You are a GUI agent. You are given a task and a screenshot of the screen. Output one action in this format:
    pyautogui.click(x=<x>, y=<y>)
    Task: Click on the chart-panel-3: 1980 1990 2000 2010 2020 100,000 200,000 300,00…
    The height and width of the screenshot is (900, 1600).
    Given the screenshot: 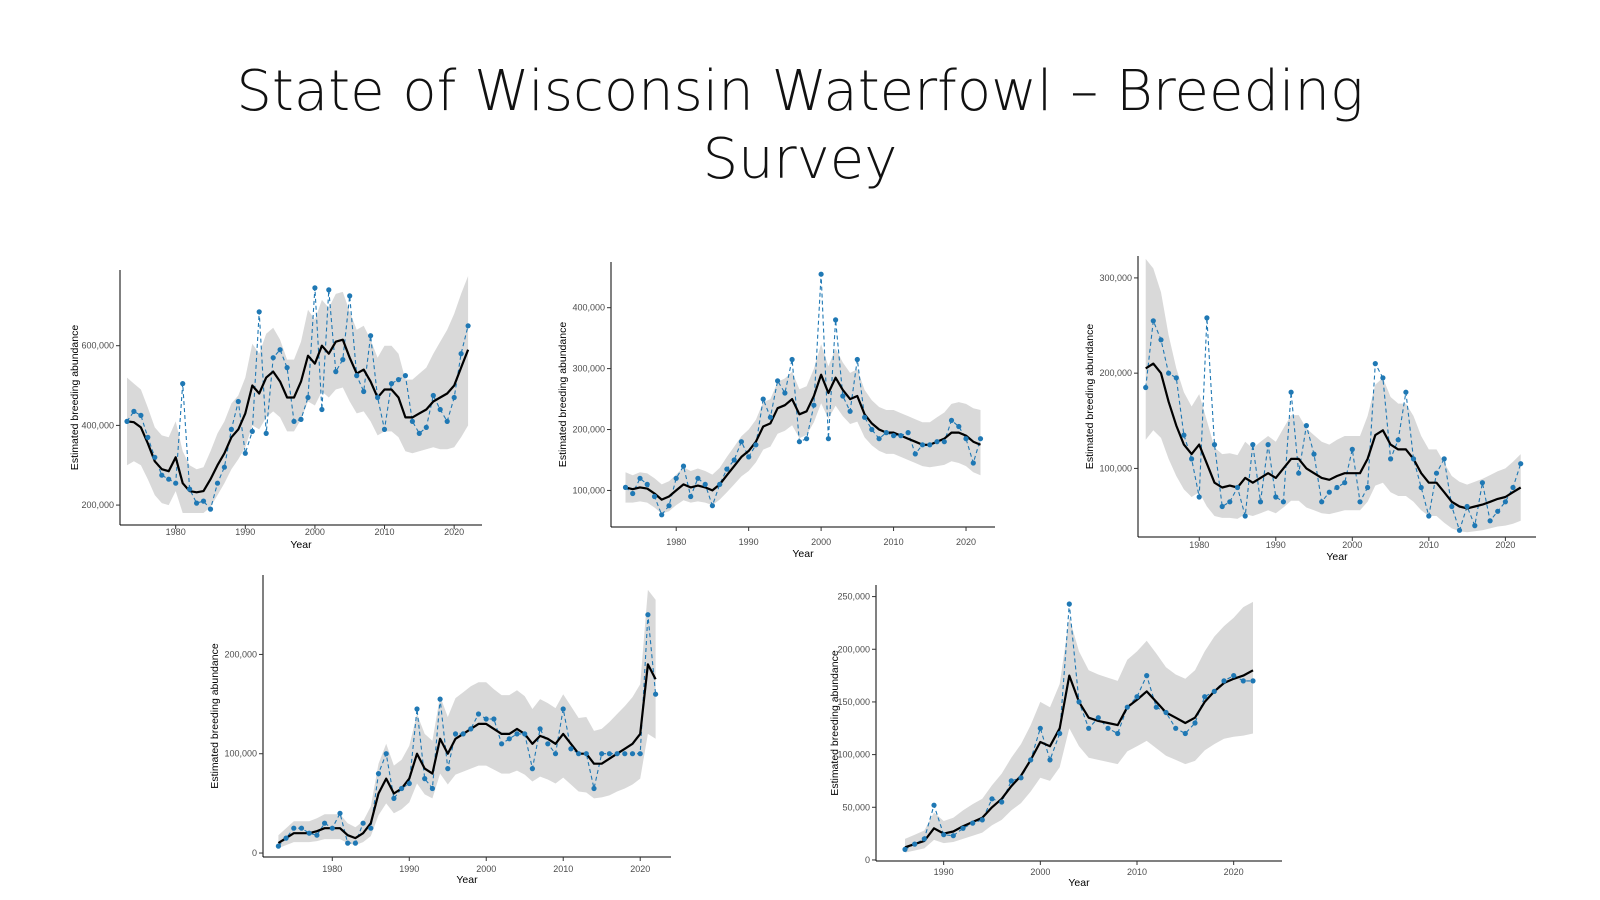 What is the action you would take?
    pyautogui.click(x=1310, y=409)
    